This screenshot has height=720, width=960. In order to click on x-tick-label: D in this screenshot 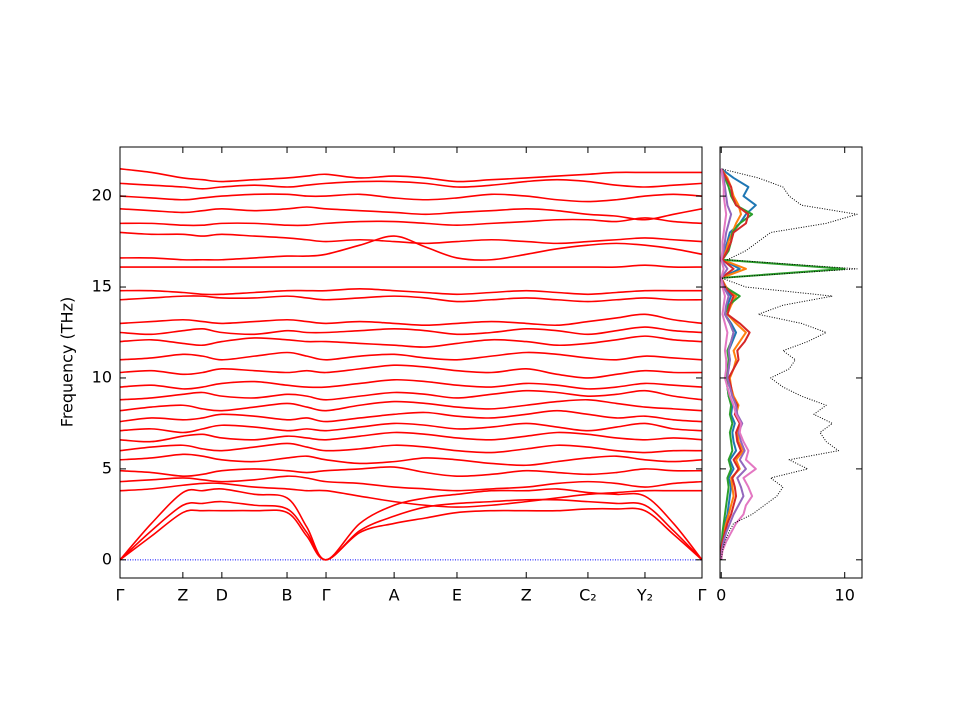, I will do `click(222, 595)`.